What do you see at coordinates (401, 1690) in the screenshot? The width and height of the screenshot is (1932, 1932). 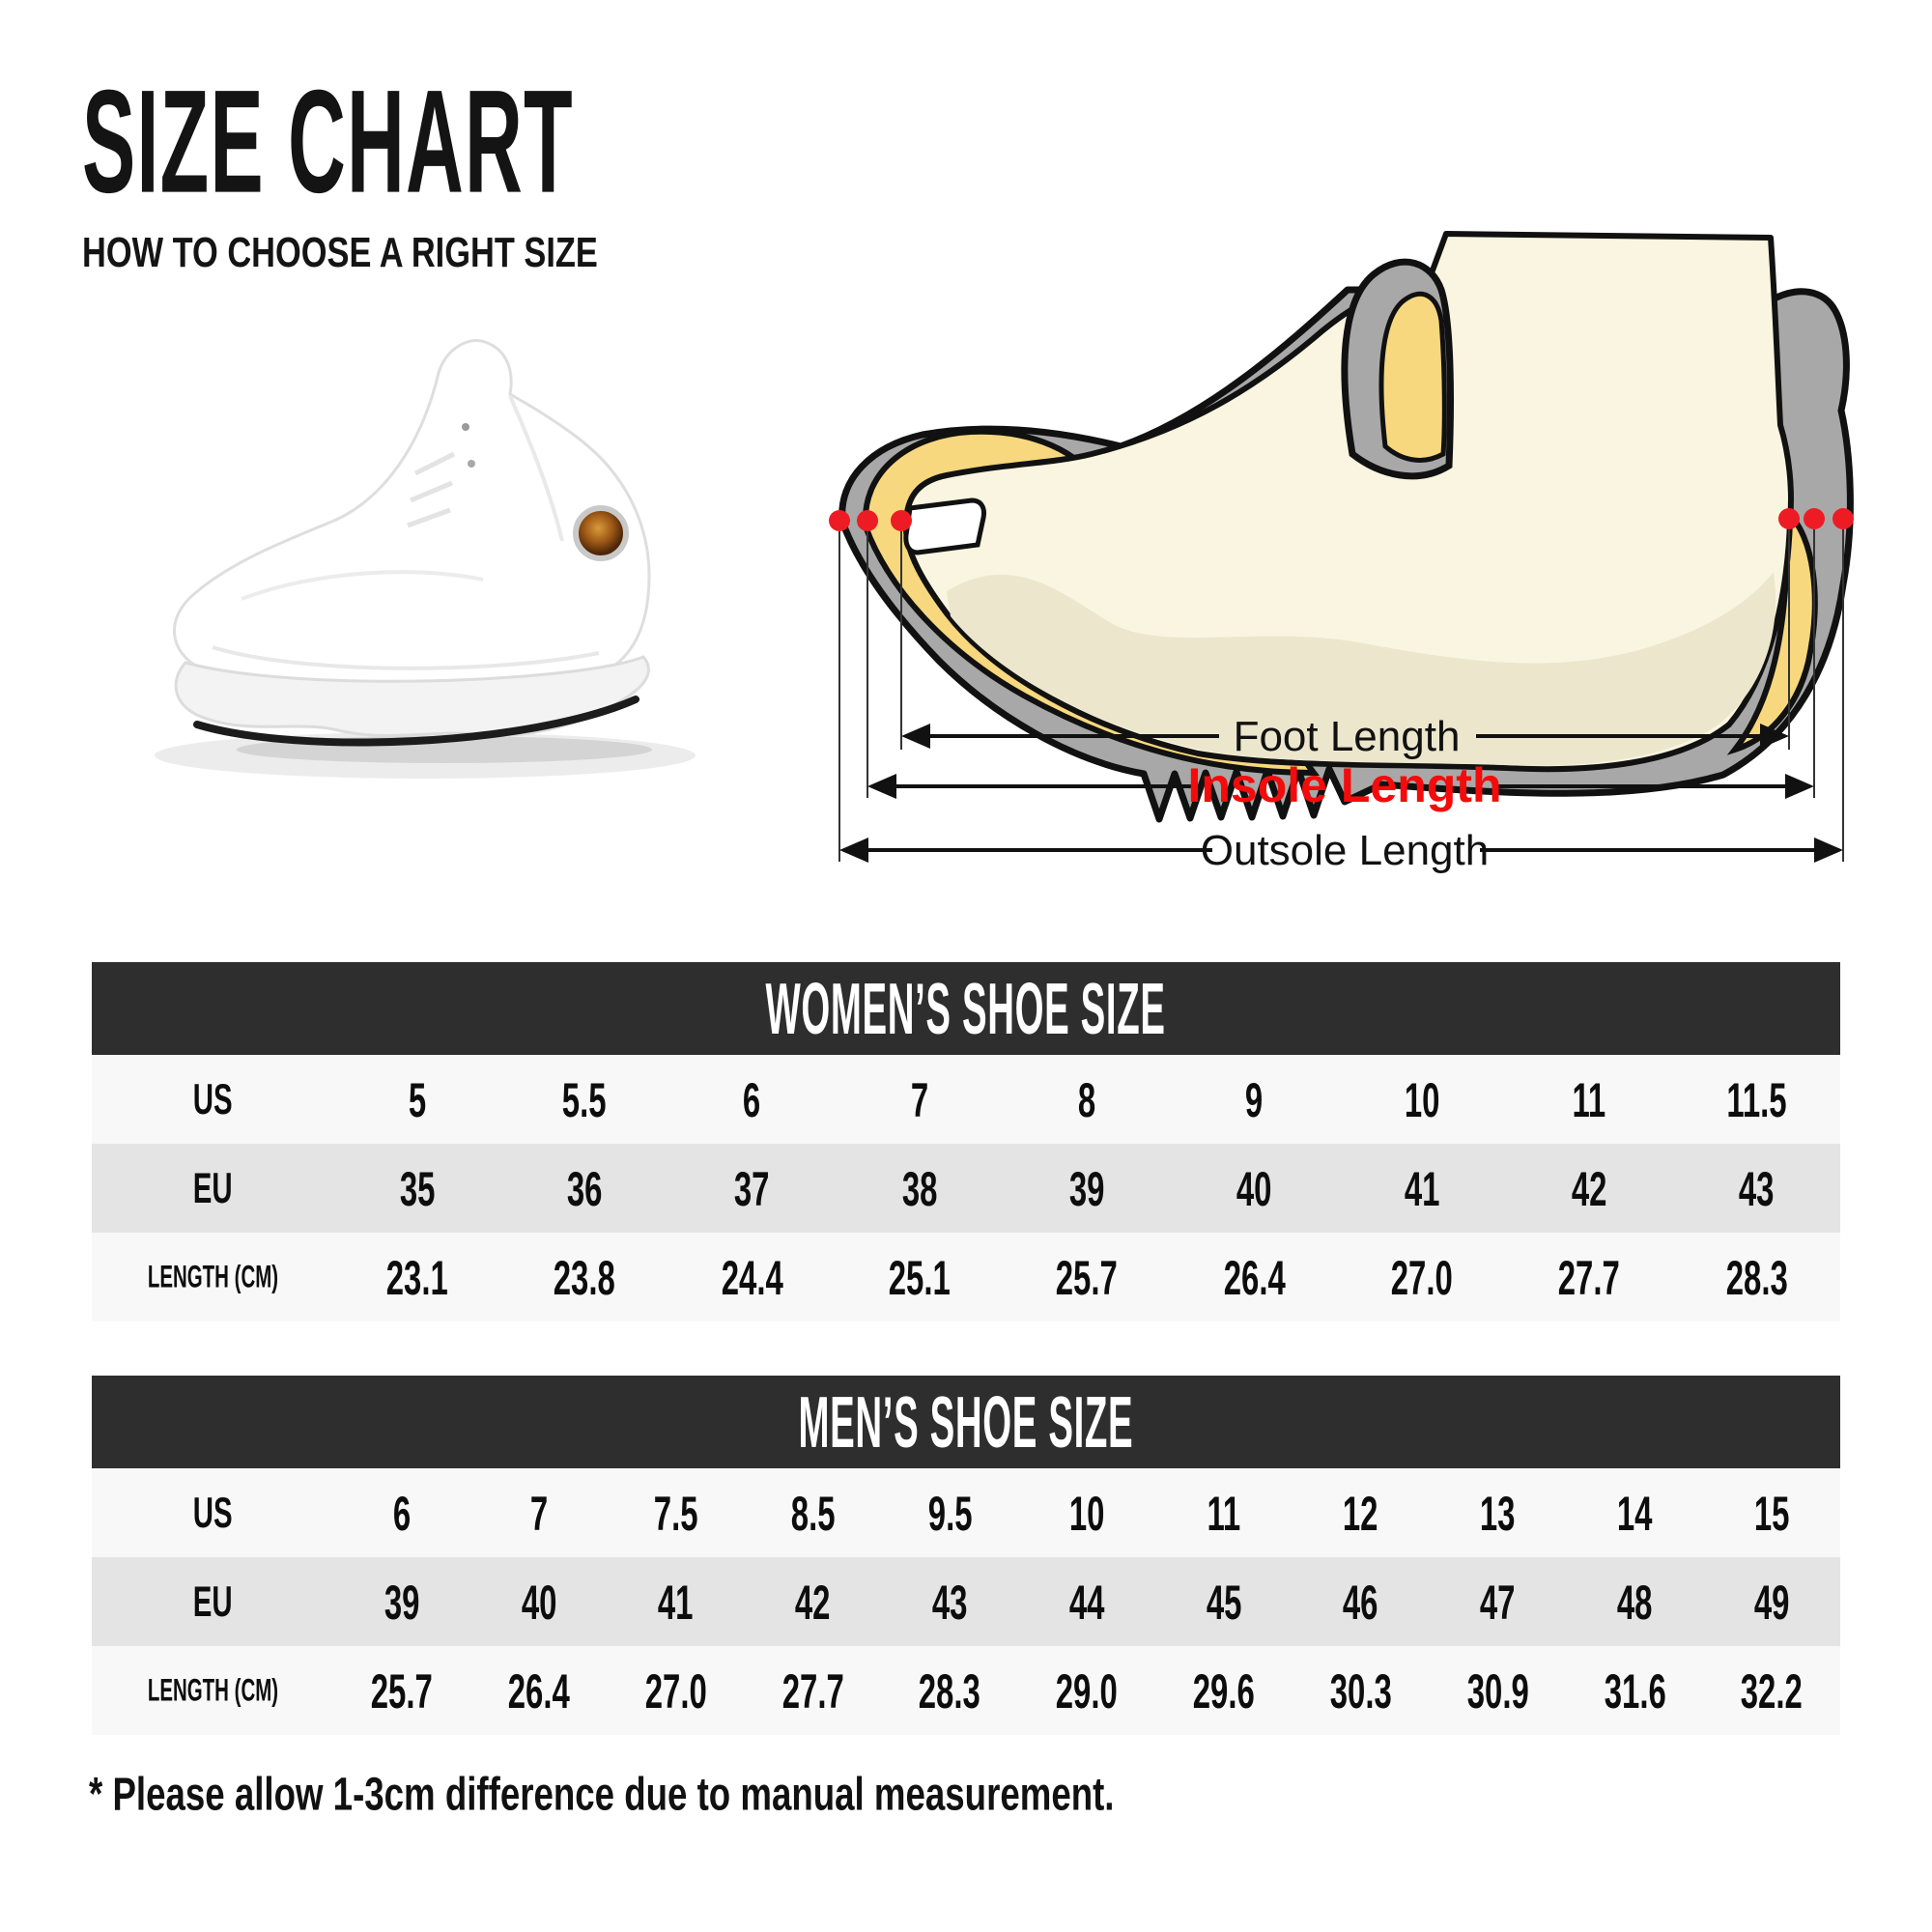 I see `size-value-cell: 25.7` at bounding box center [401, 1690].